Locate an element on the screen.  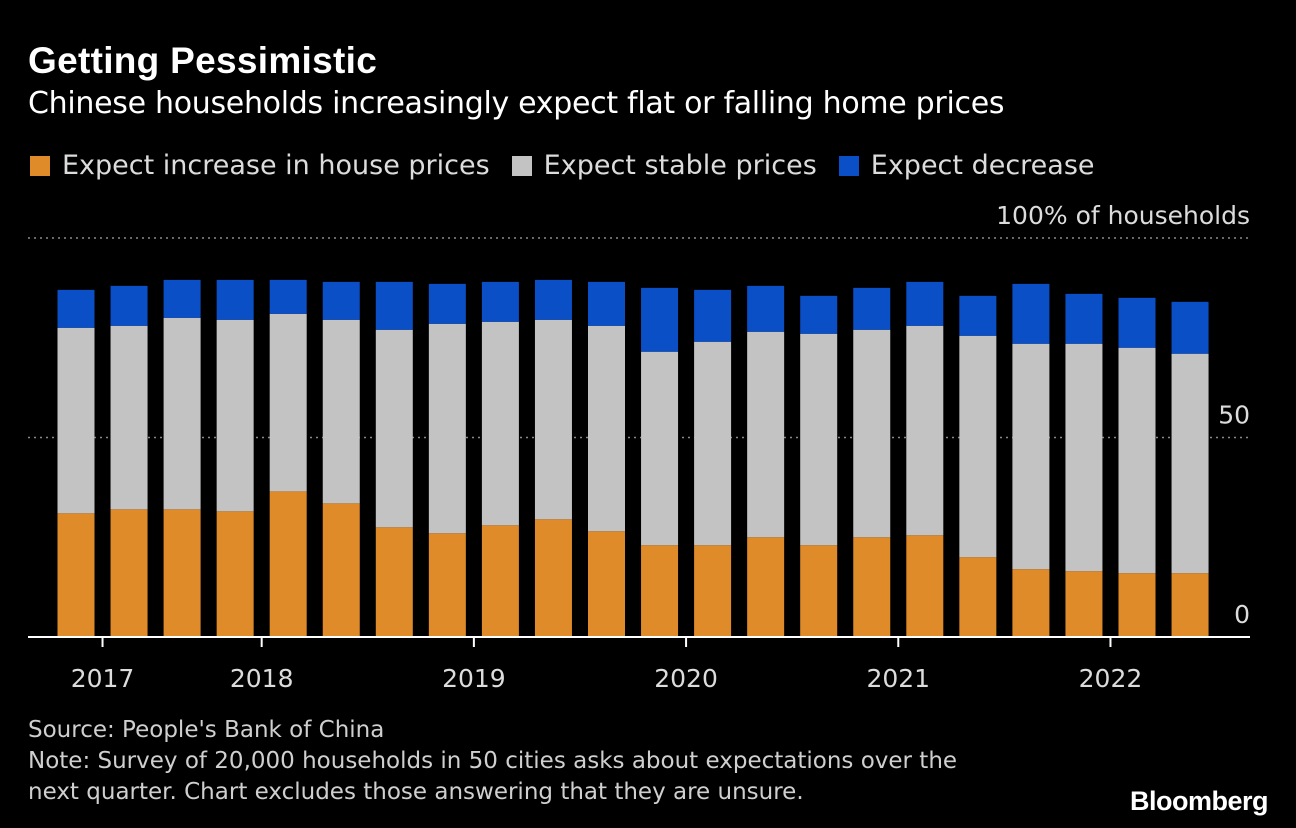
x-tick-label-2019: 2019 is located at coordinates (474, 678).